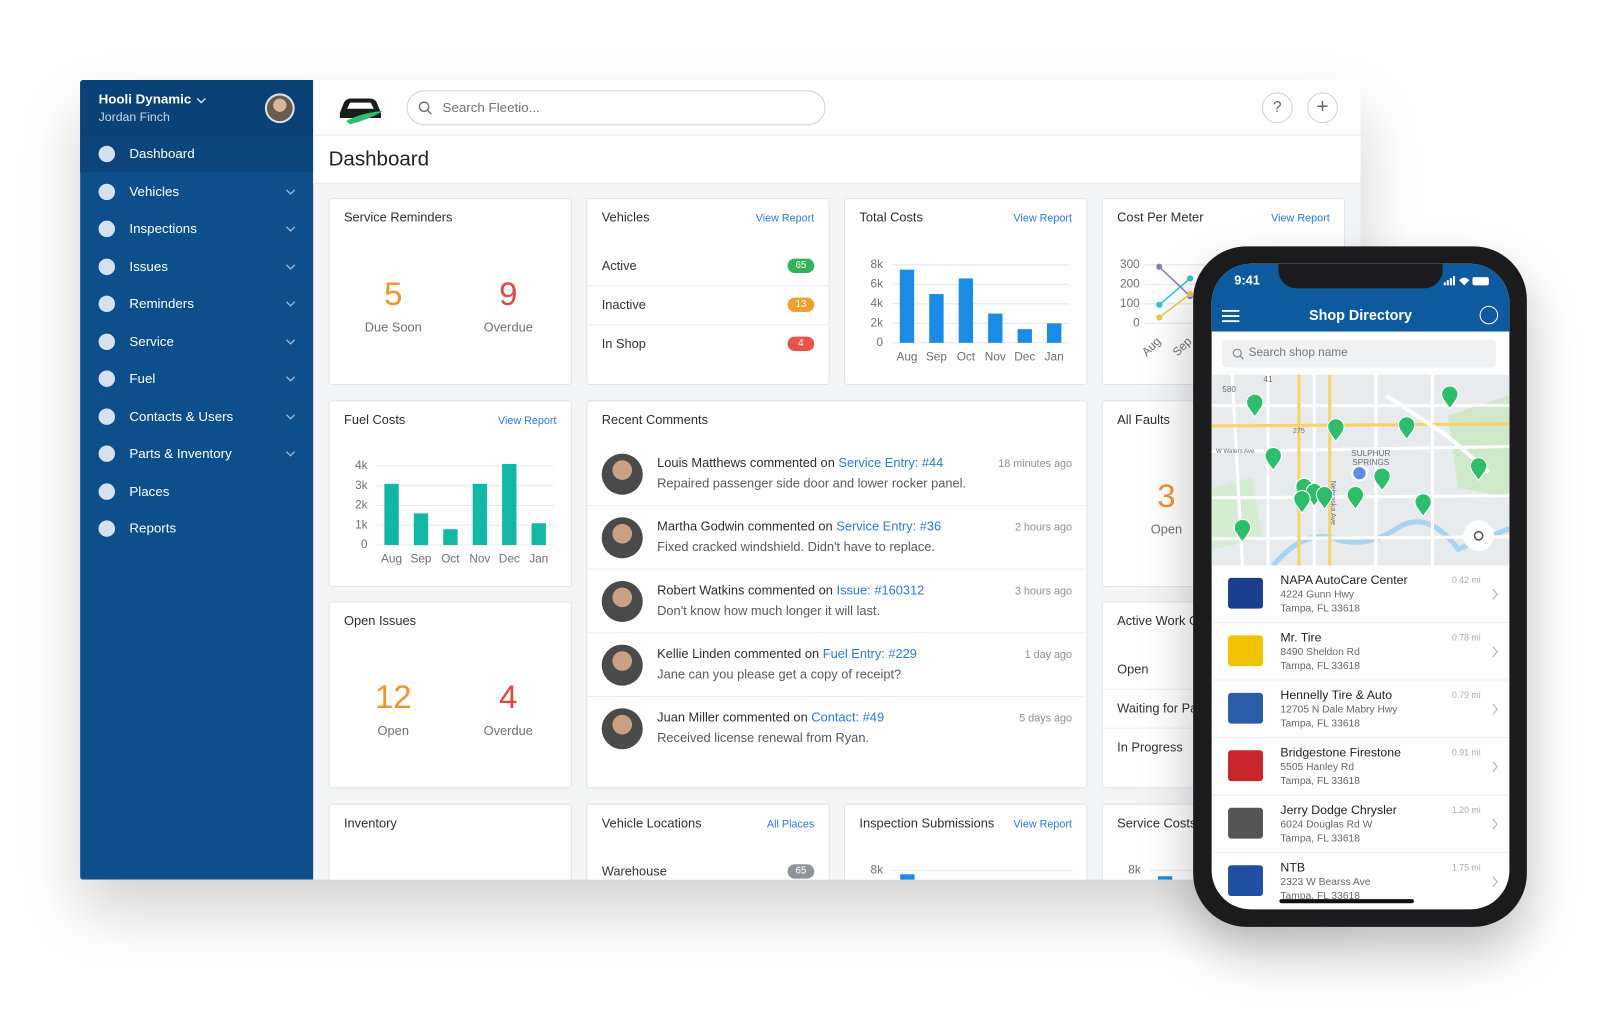 This screenshot has height=1010, width=1610. Describe the element at coordinates (619, 266) in the screenshot. I see `row-label: Active` at that location.